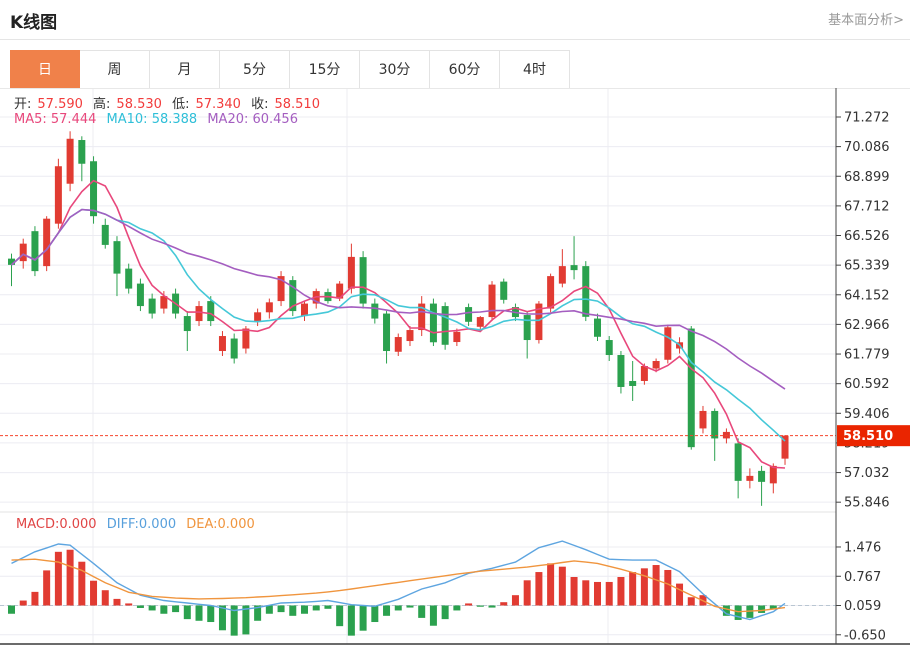  I want to click on low-value: 57.340, so click(218, 104).